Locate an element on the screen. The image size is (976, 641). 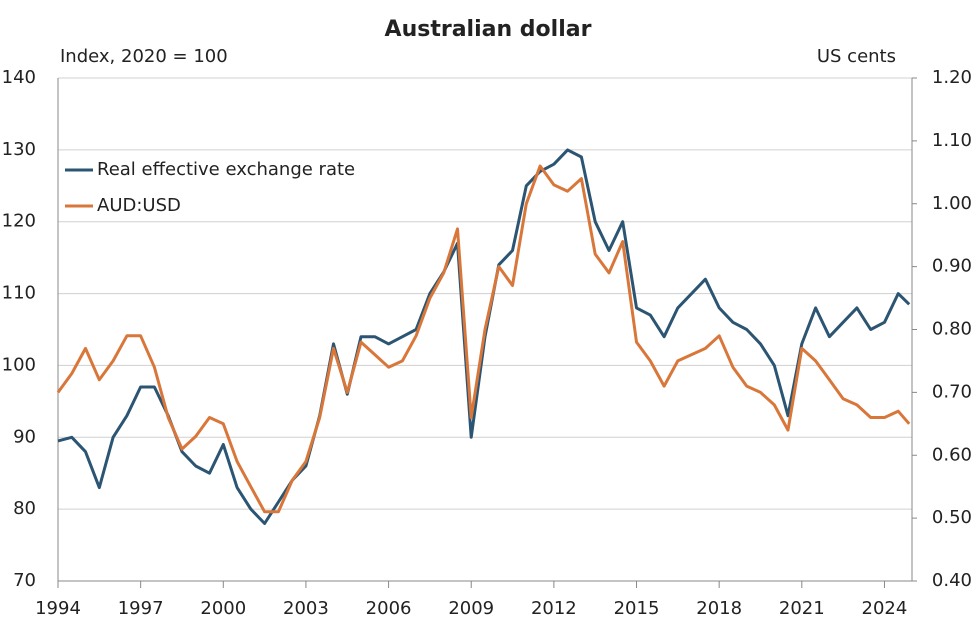
y-axis-label: Index, 2020 = 100 is located at coordinates (144, 56).